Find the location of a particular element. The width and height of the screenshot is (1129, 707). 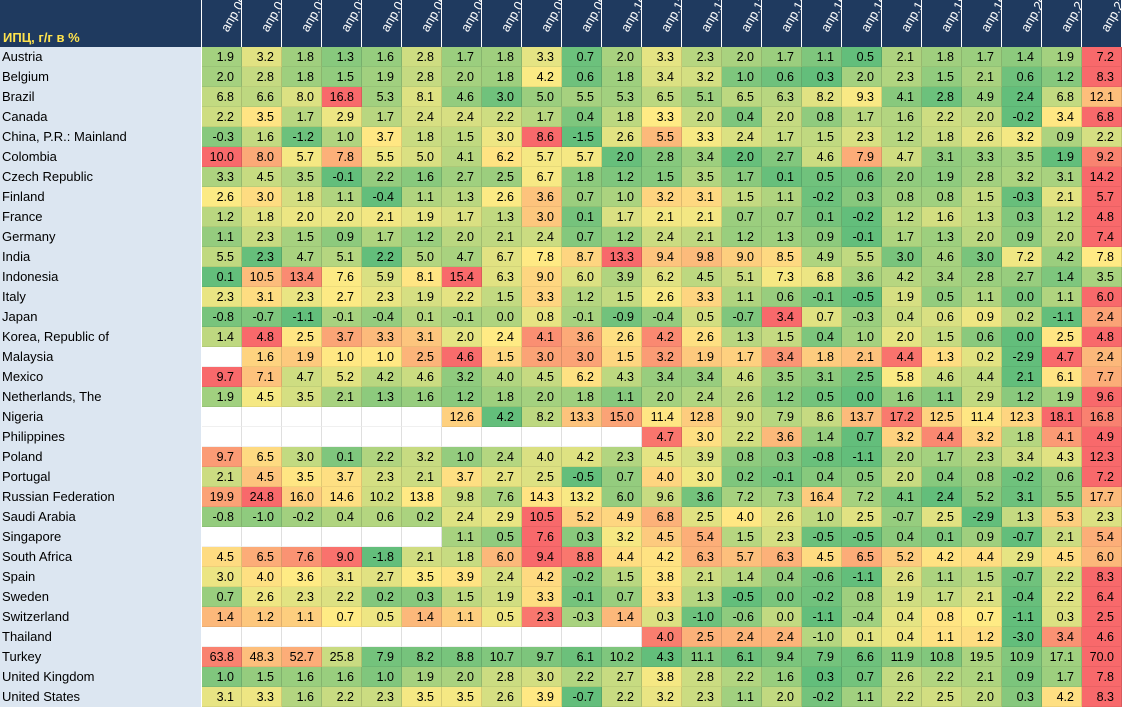

heatmap-cell: 7.8 is located at coordinates (1102, 257).